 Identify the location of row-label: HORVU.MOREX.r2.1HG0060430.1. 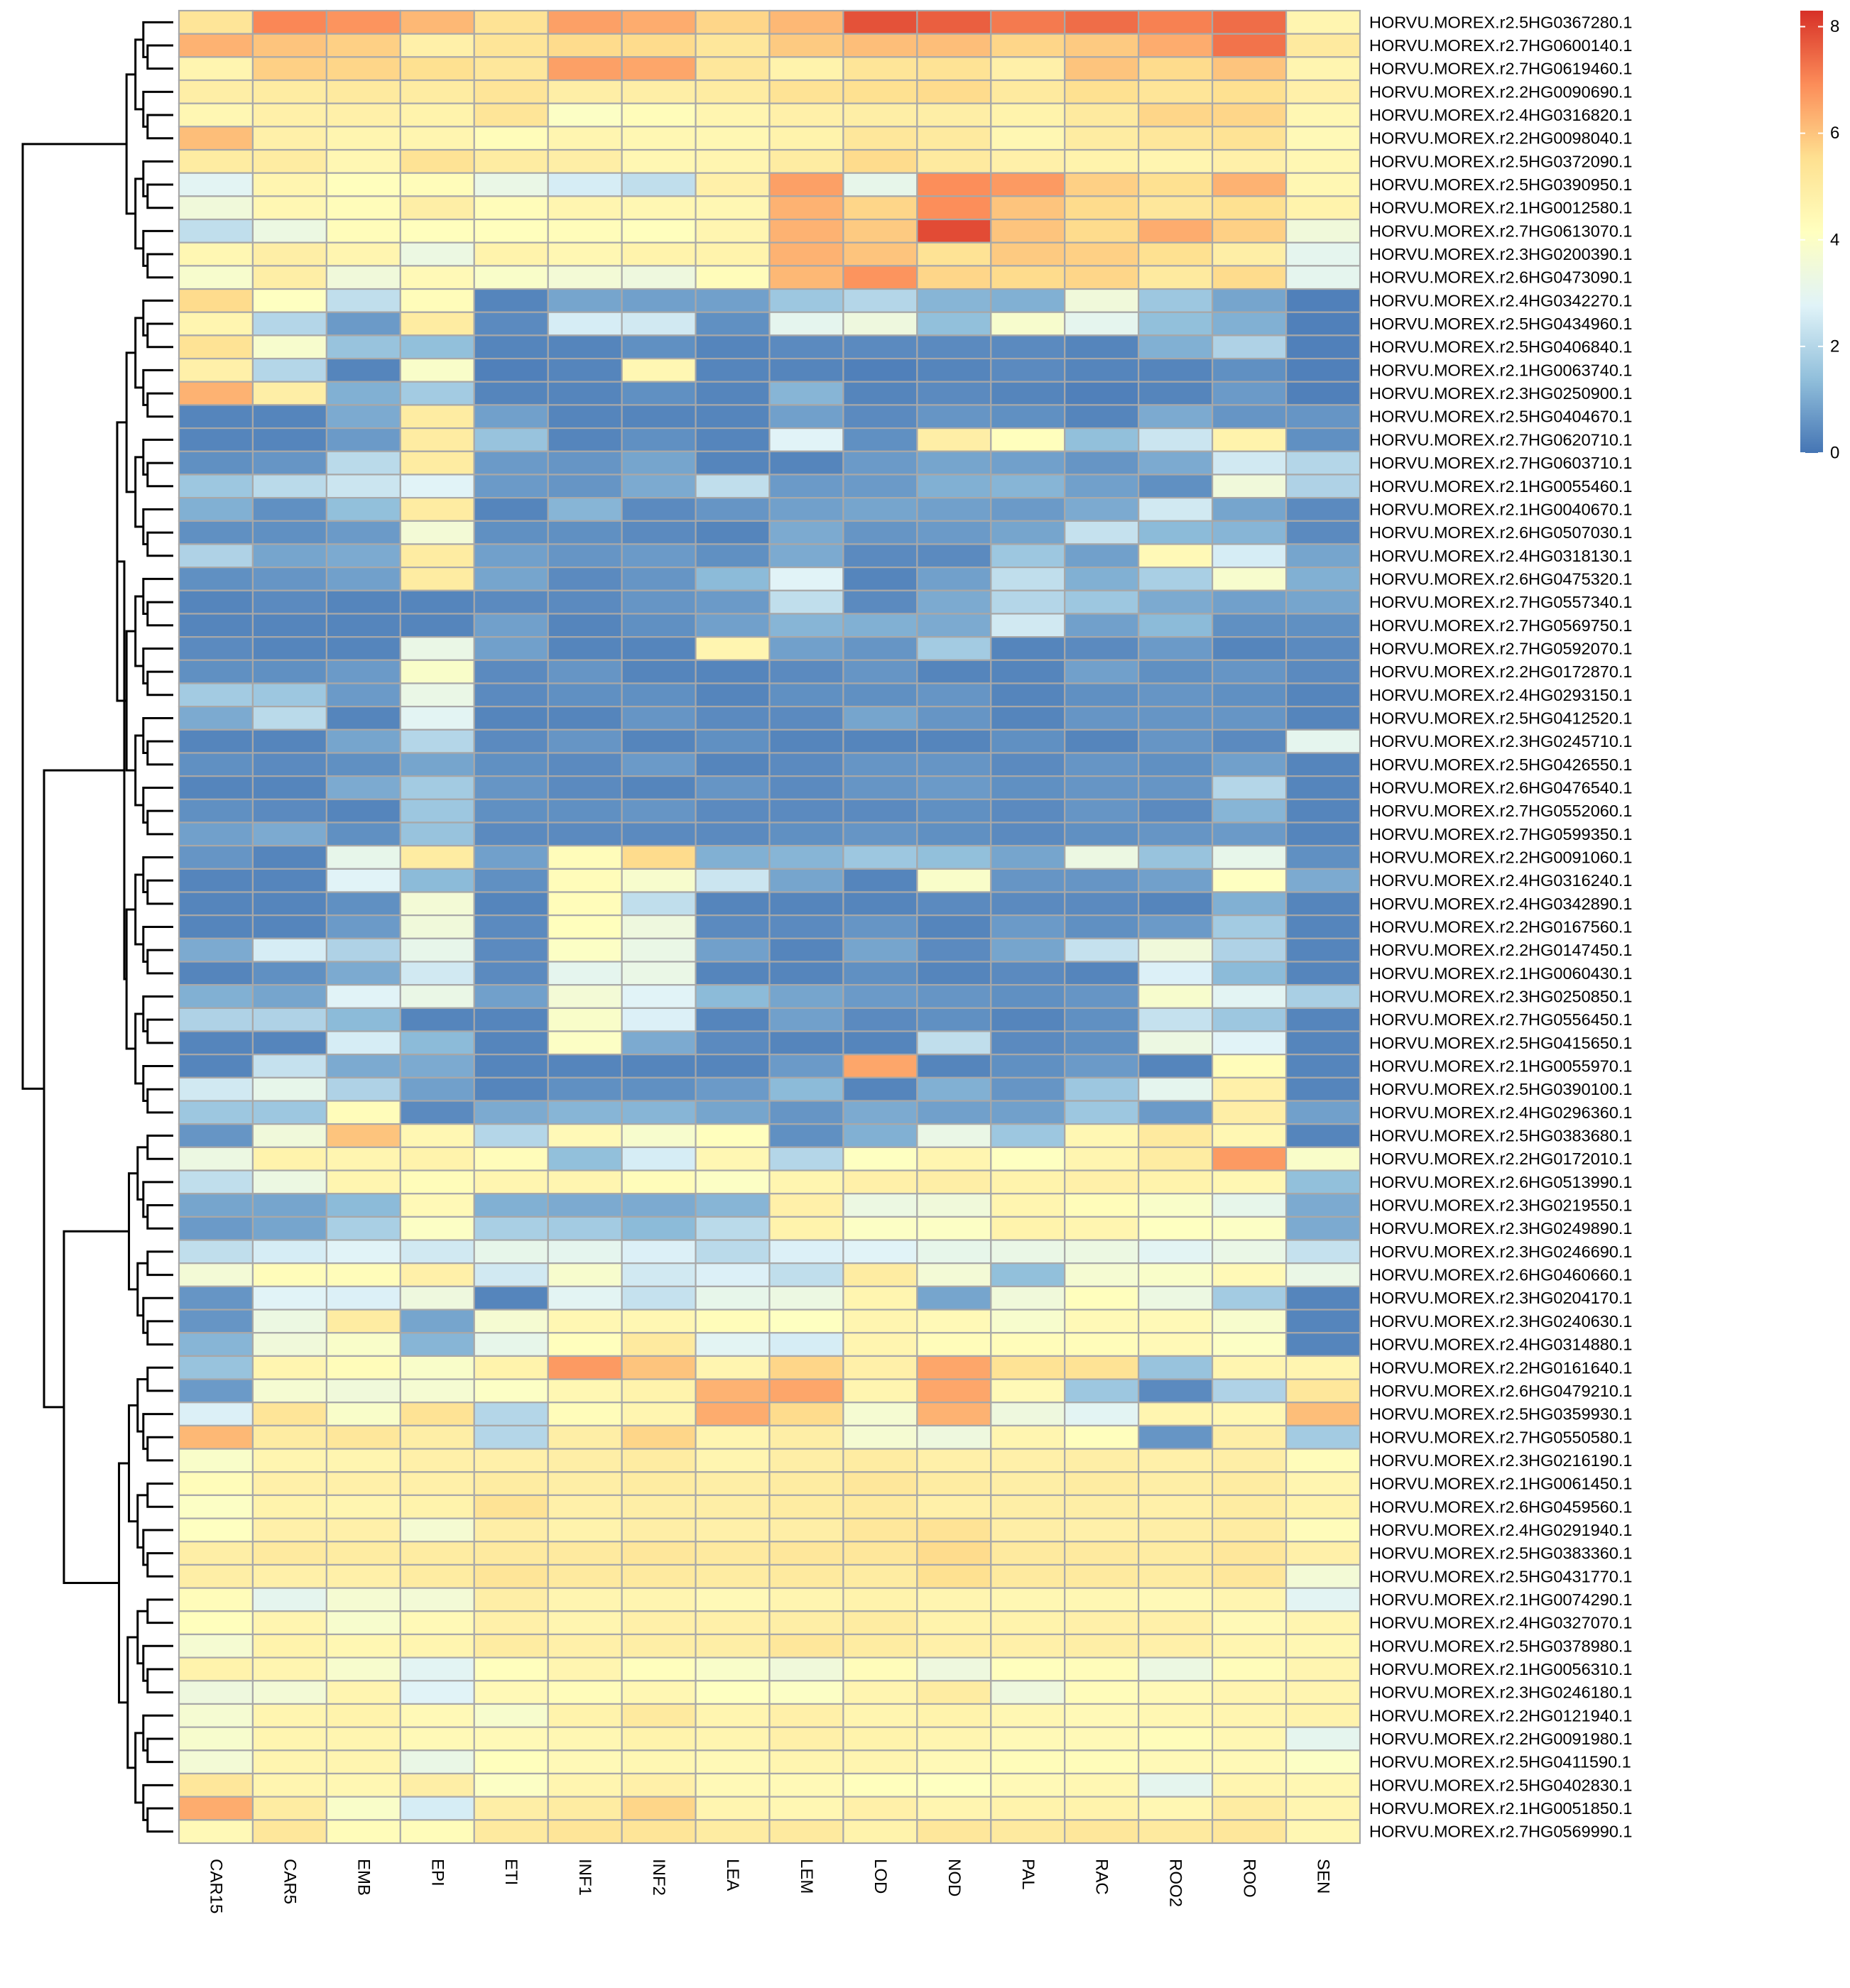
(1501, 973).